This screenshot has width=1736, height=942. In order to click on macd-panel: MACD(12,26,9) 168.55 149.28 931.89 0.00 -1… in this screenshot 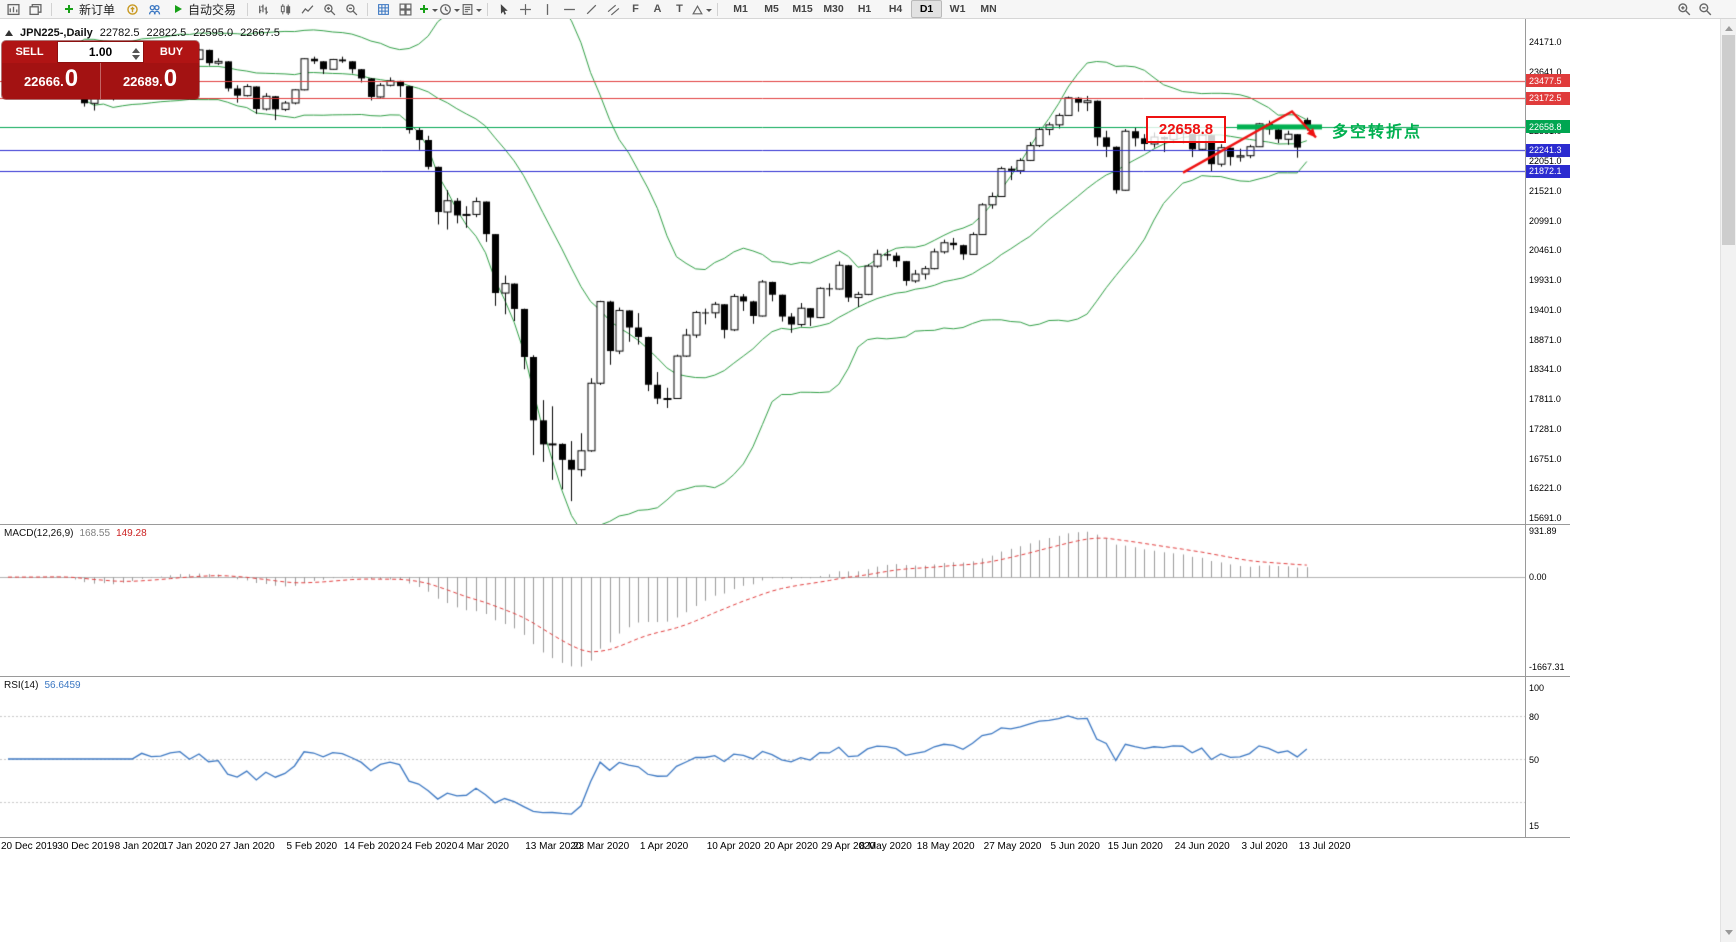, I will do `click(785, 601)`.